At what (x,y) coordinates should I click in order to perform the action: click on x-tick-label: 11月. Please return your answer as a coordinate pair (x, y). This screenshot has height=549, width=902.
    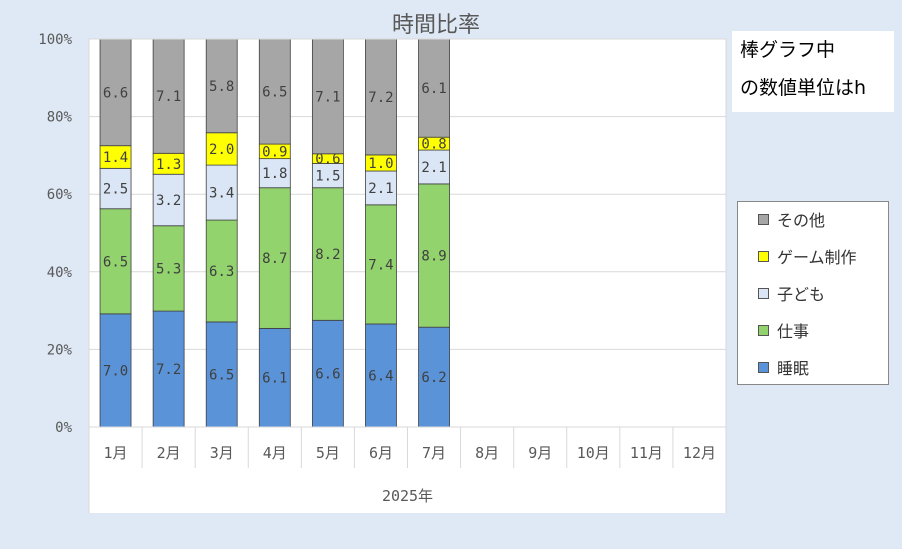
    Looking at the image, I should click on (646, 453).